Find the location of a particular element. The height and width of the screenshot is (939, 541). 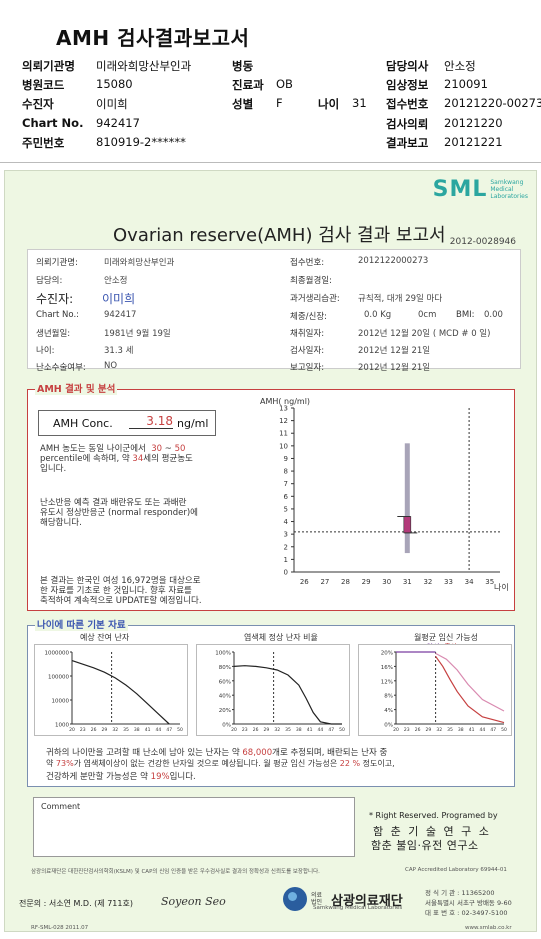

y-tick-label: 100% is located at coordinates (223, 654).